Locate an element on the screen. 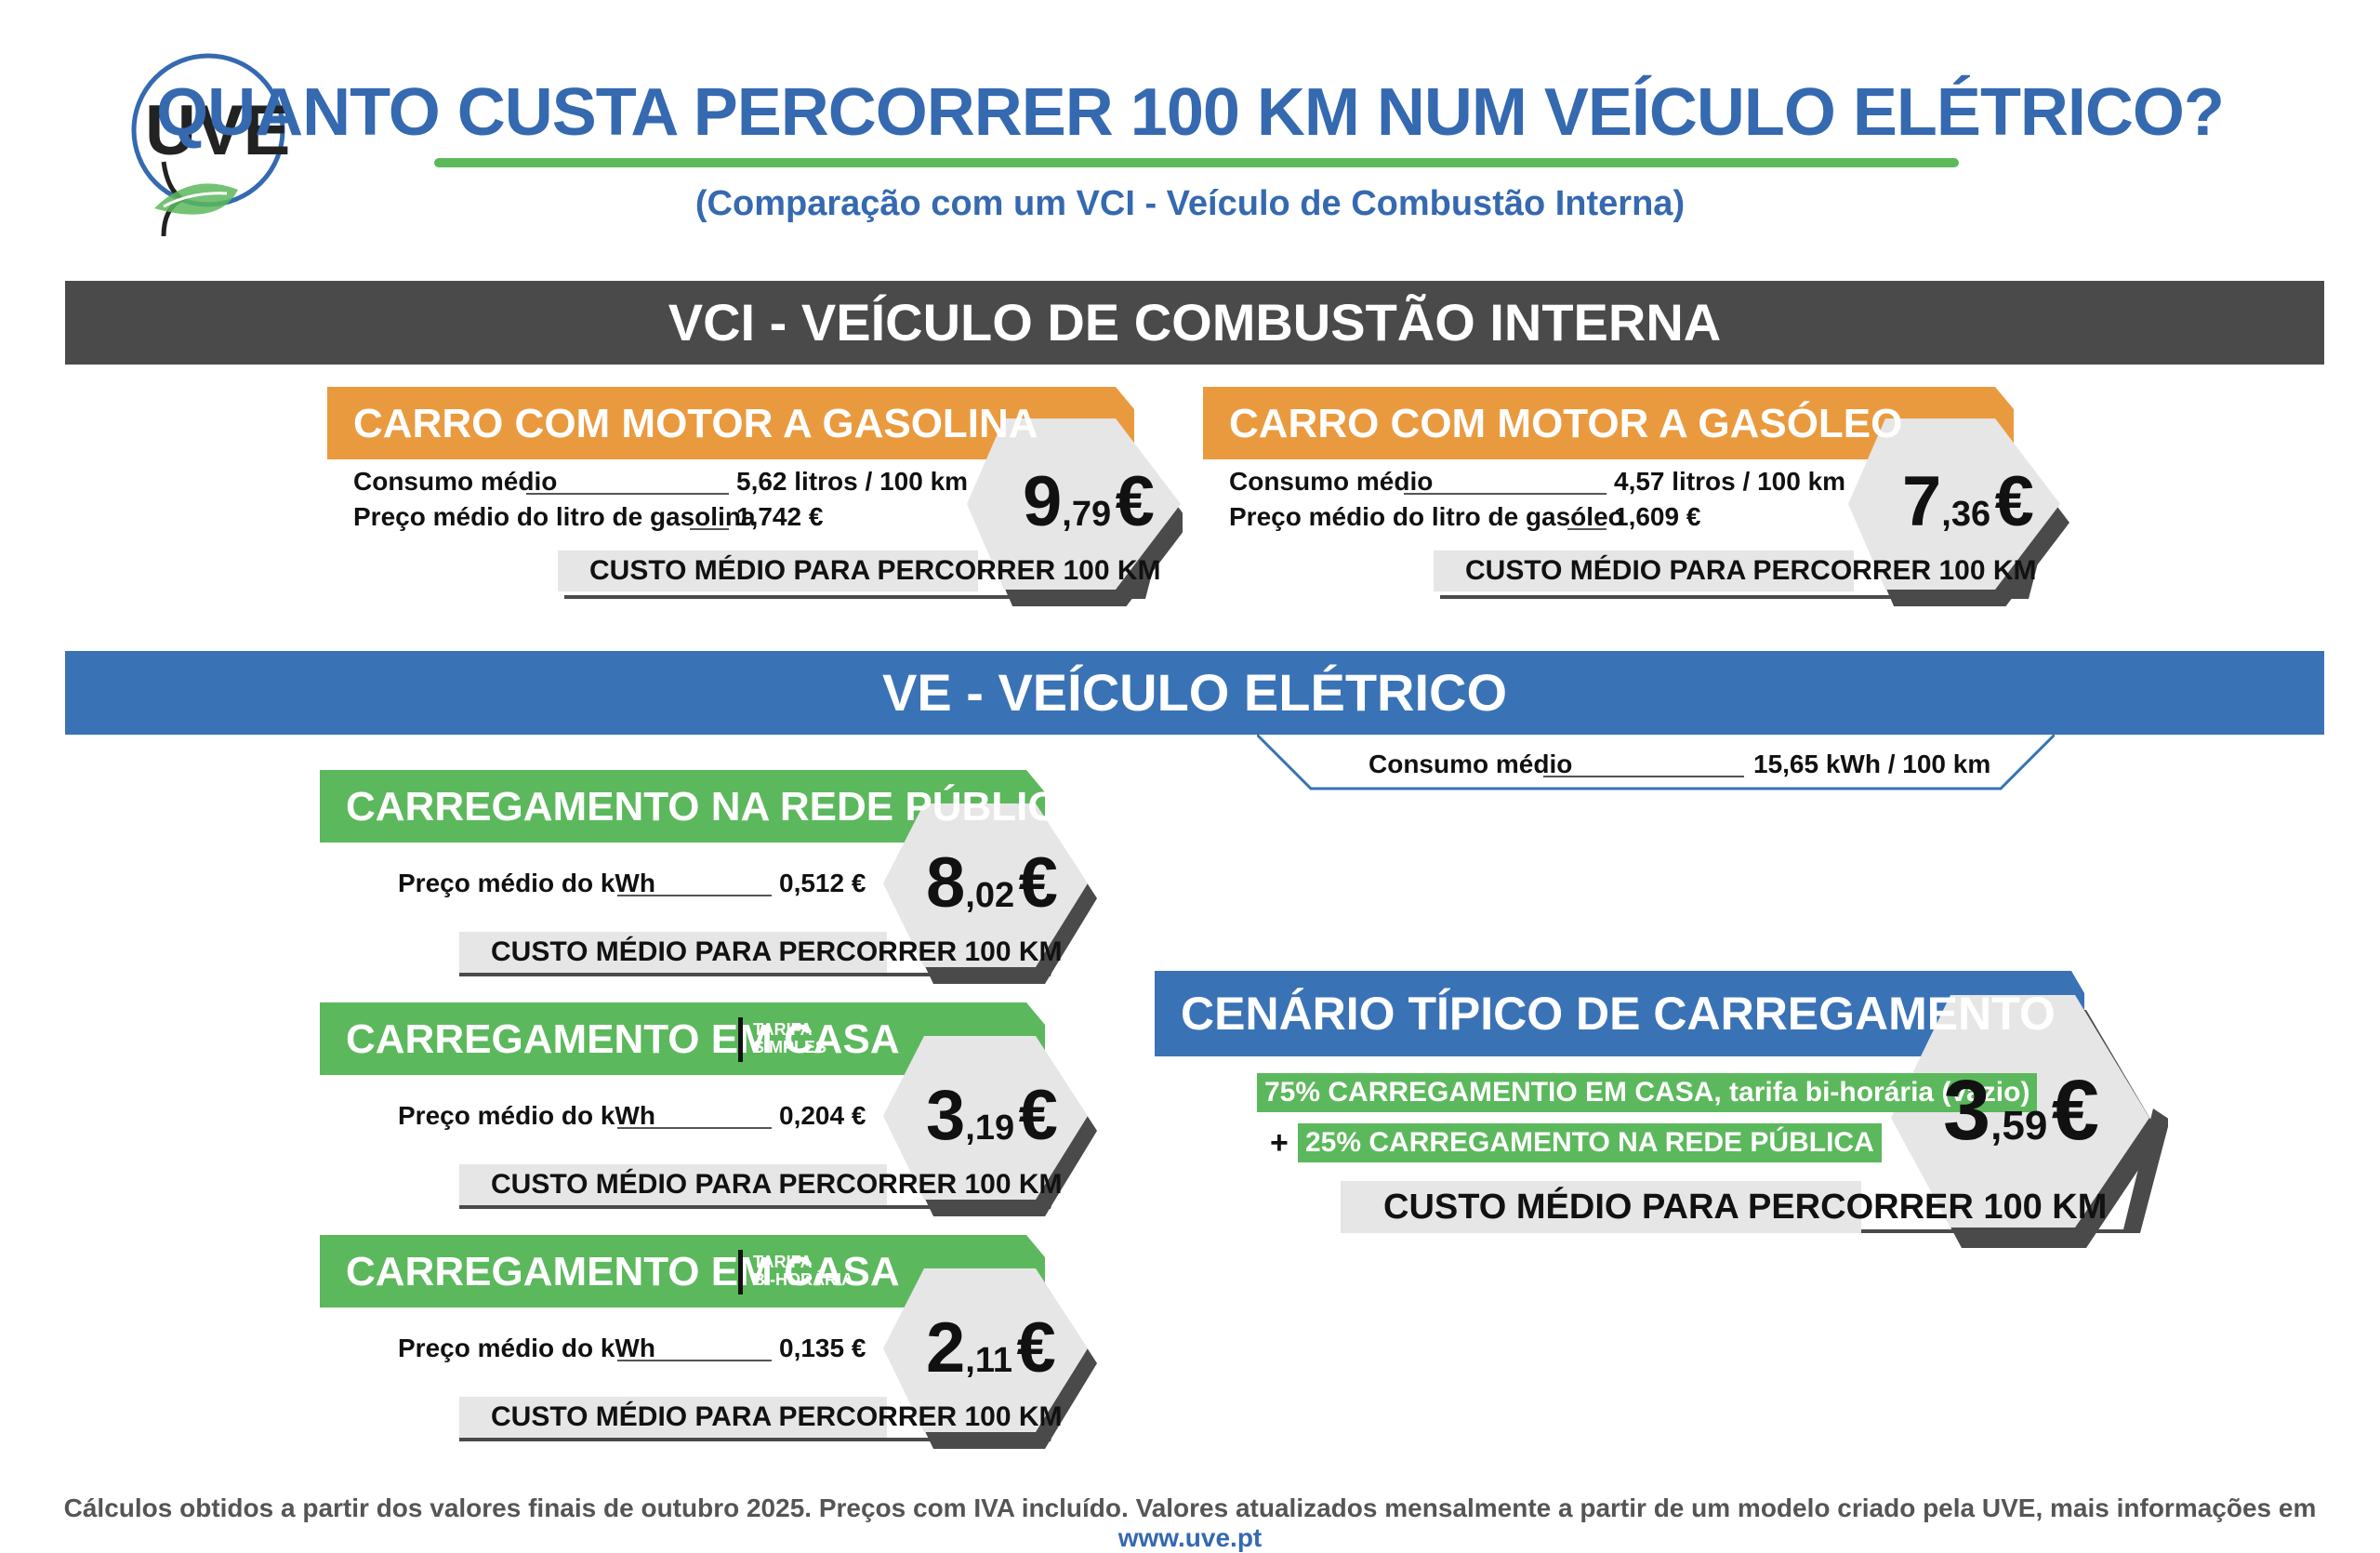 The image size is (2380, 1553). uve-logo: UVE is located at coordinates (210, 145).